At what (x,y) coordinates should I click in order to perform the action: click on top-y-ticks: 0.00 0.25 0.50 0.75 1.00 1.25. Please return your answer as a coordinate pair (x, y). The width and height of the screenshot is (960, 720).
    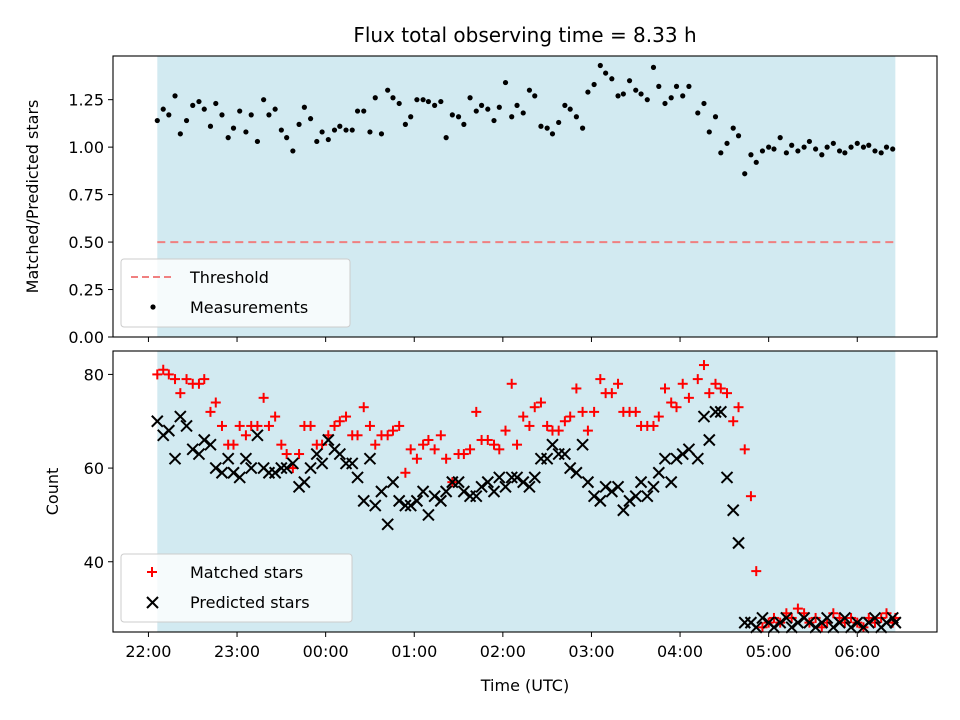
    Looking at the image, I should click on (90, 219).